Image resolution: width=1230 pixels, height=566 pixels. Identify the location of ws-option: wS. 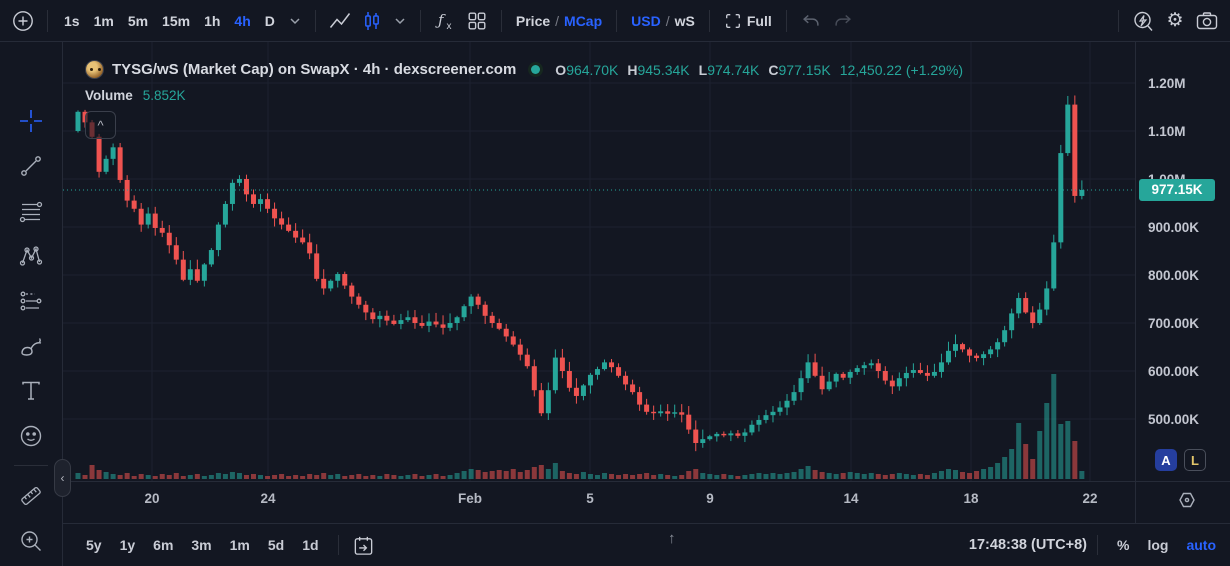
(684, 20).